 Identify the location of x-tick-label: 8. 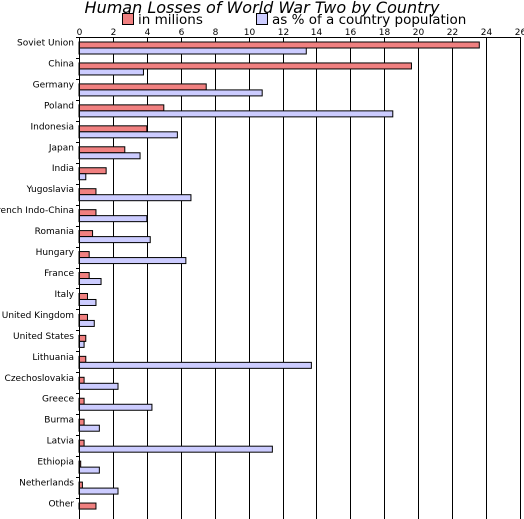
(216, 33).